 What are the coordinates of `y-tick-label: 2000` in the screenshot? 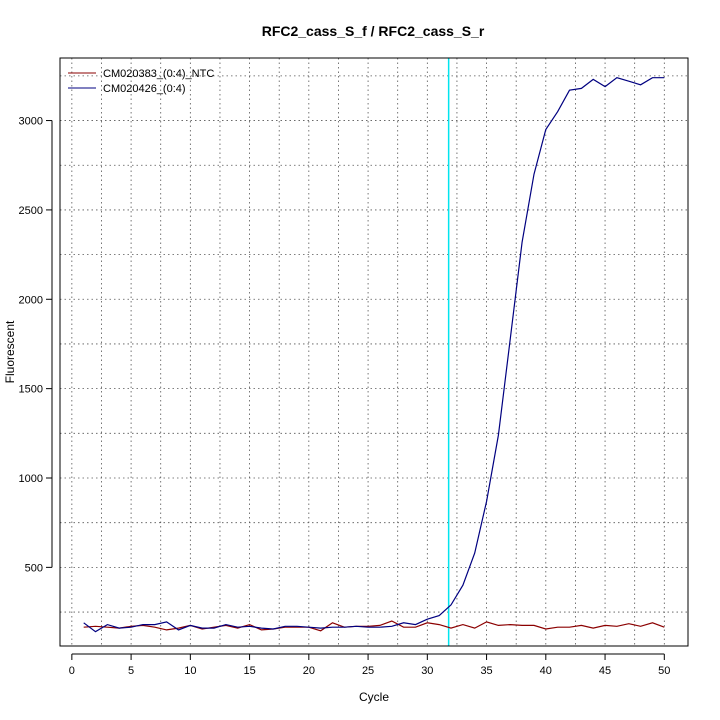 It's located at (31, 300).